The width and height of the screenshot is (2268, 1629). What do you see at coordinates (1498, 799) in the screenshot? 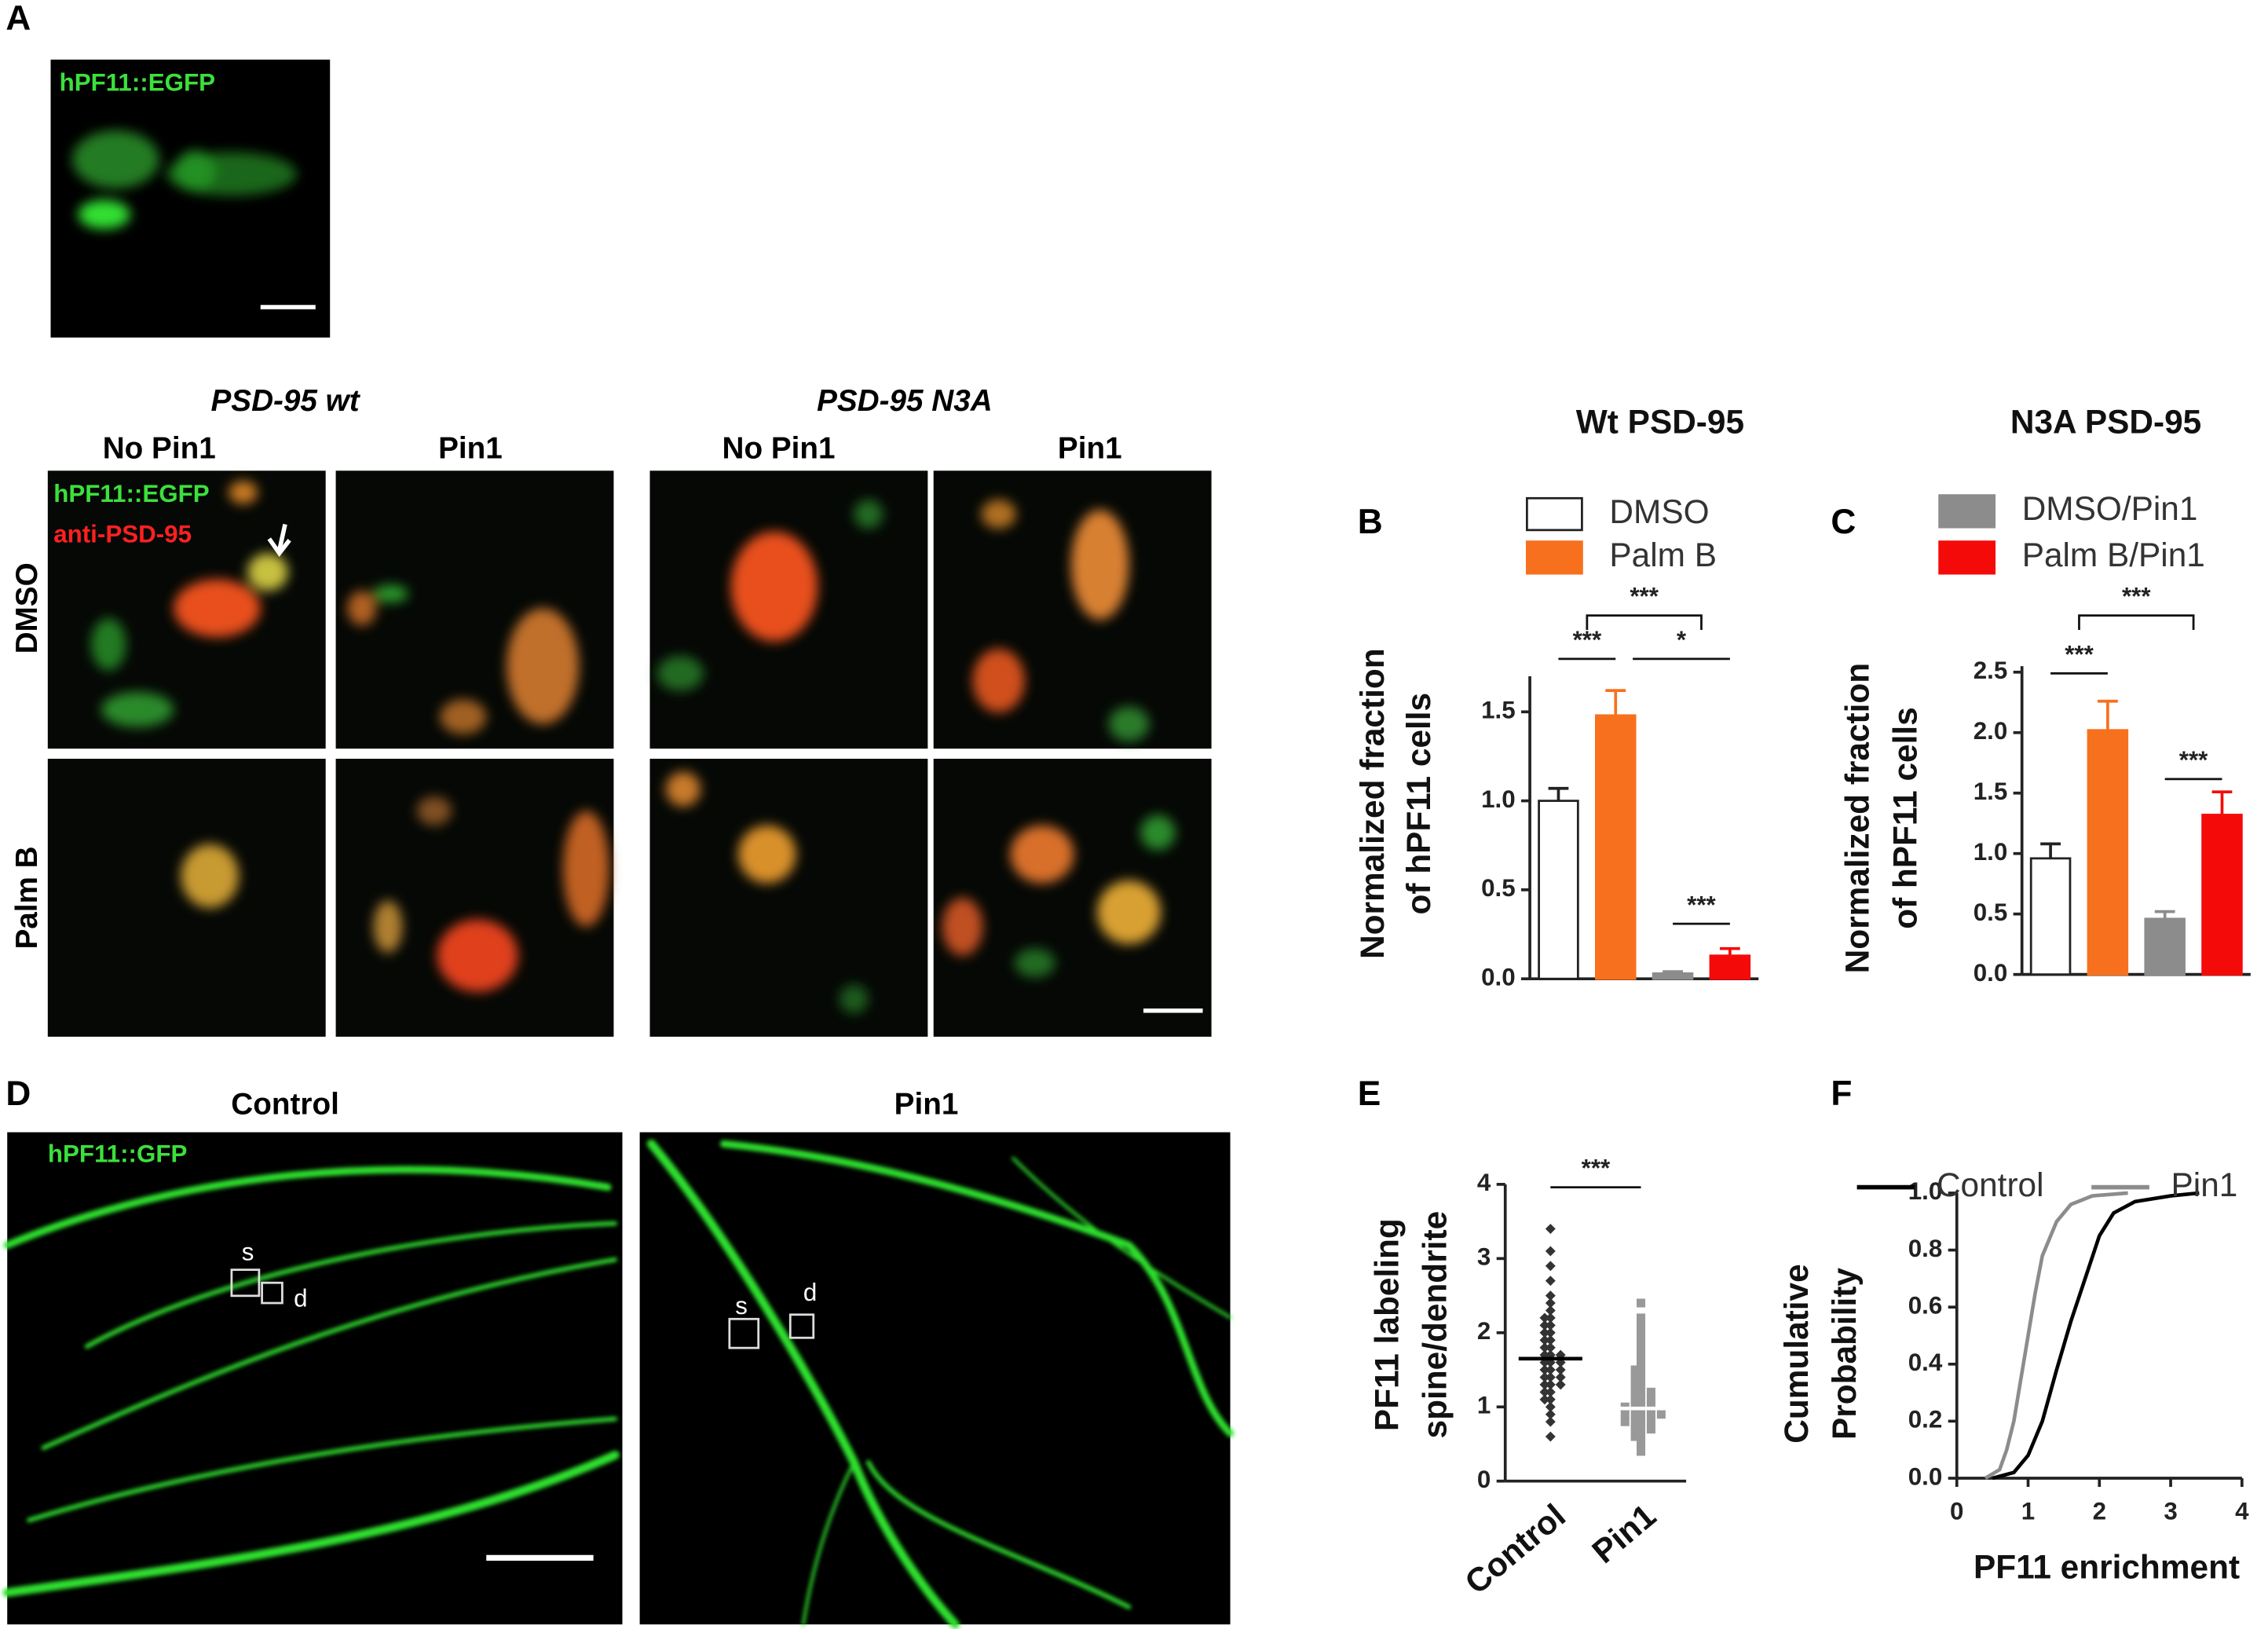
I see `y-tick-label: 1.0` at bounding box center [1498, 799].